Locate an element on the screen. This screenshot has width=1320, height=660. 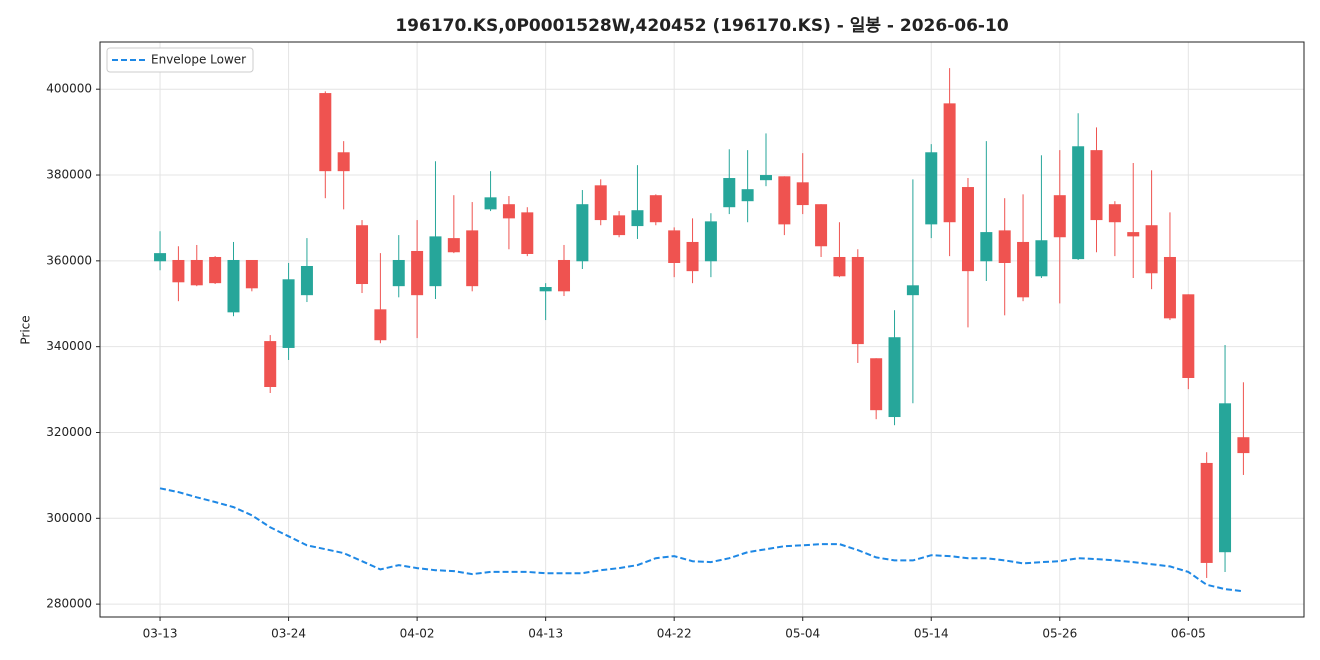
legend: Envelope Lower is located at coordinates (180, 60).